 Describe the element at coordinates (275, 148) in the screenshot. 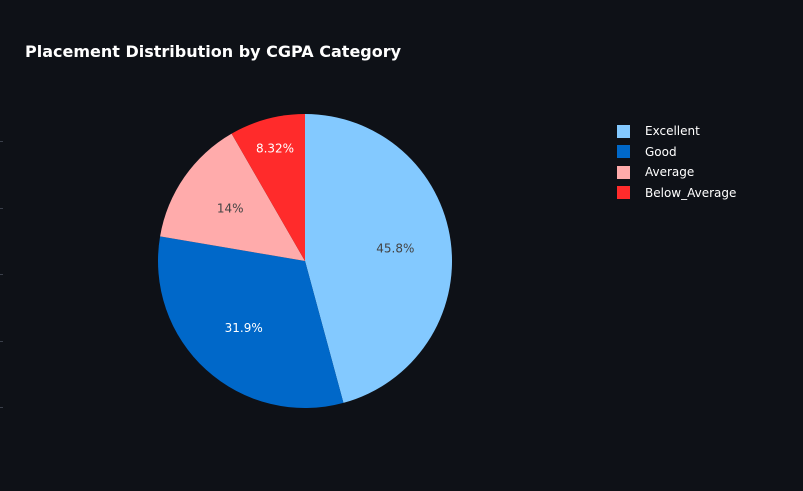

I see `slice-label: 8.32%` at that location.